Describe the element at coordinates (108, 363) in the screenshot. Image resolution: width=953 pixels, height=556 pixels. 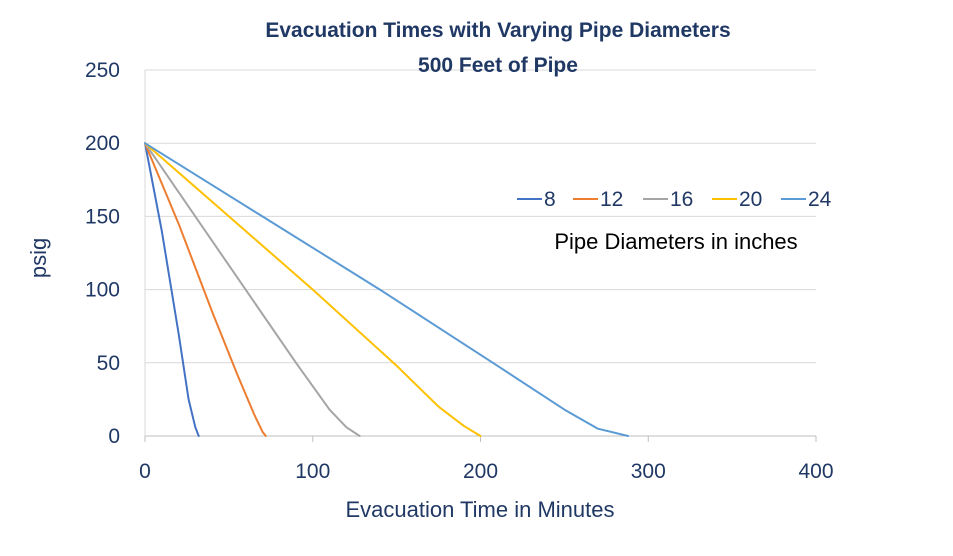
I see `y-tick-label: 50` at that location.